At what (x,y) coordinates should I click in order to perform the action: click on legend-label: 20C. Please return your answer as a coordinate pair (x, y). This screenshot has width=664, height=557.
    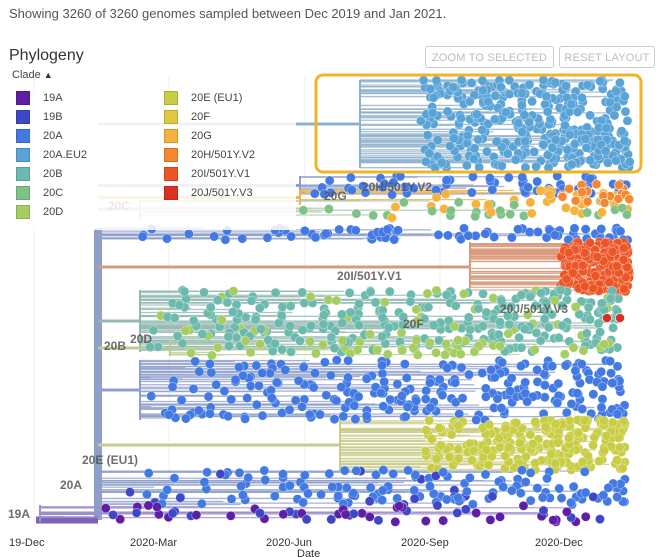
    Looking at the image, I should click on (53, 193).